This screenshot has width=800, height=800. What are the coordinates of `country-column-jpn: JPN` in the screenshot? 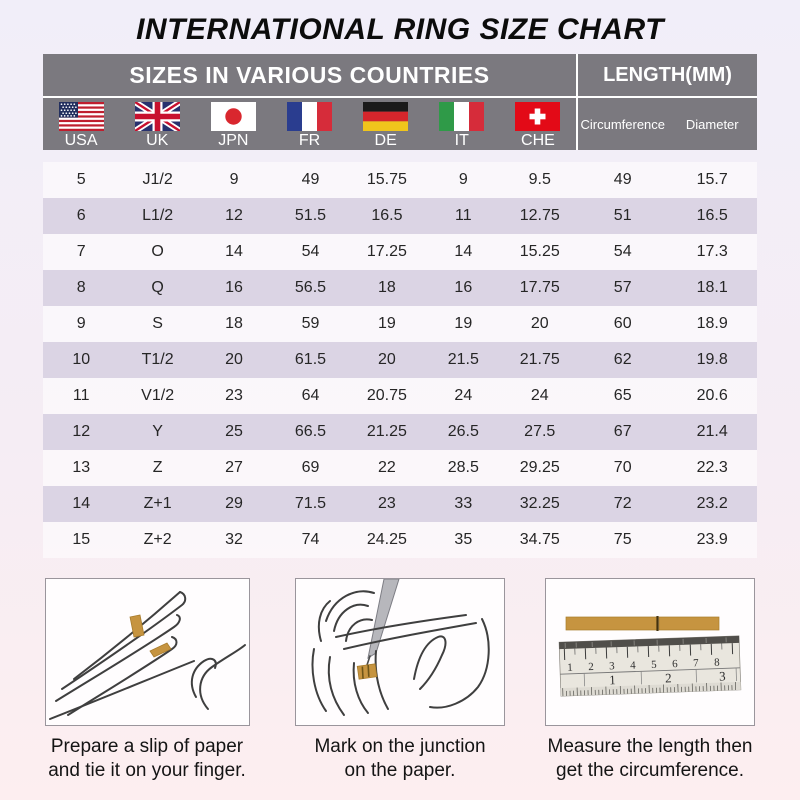 It's located at (233, 124).